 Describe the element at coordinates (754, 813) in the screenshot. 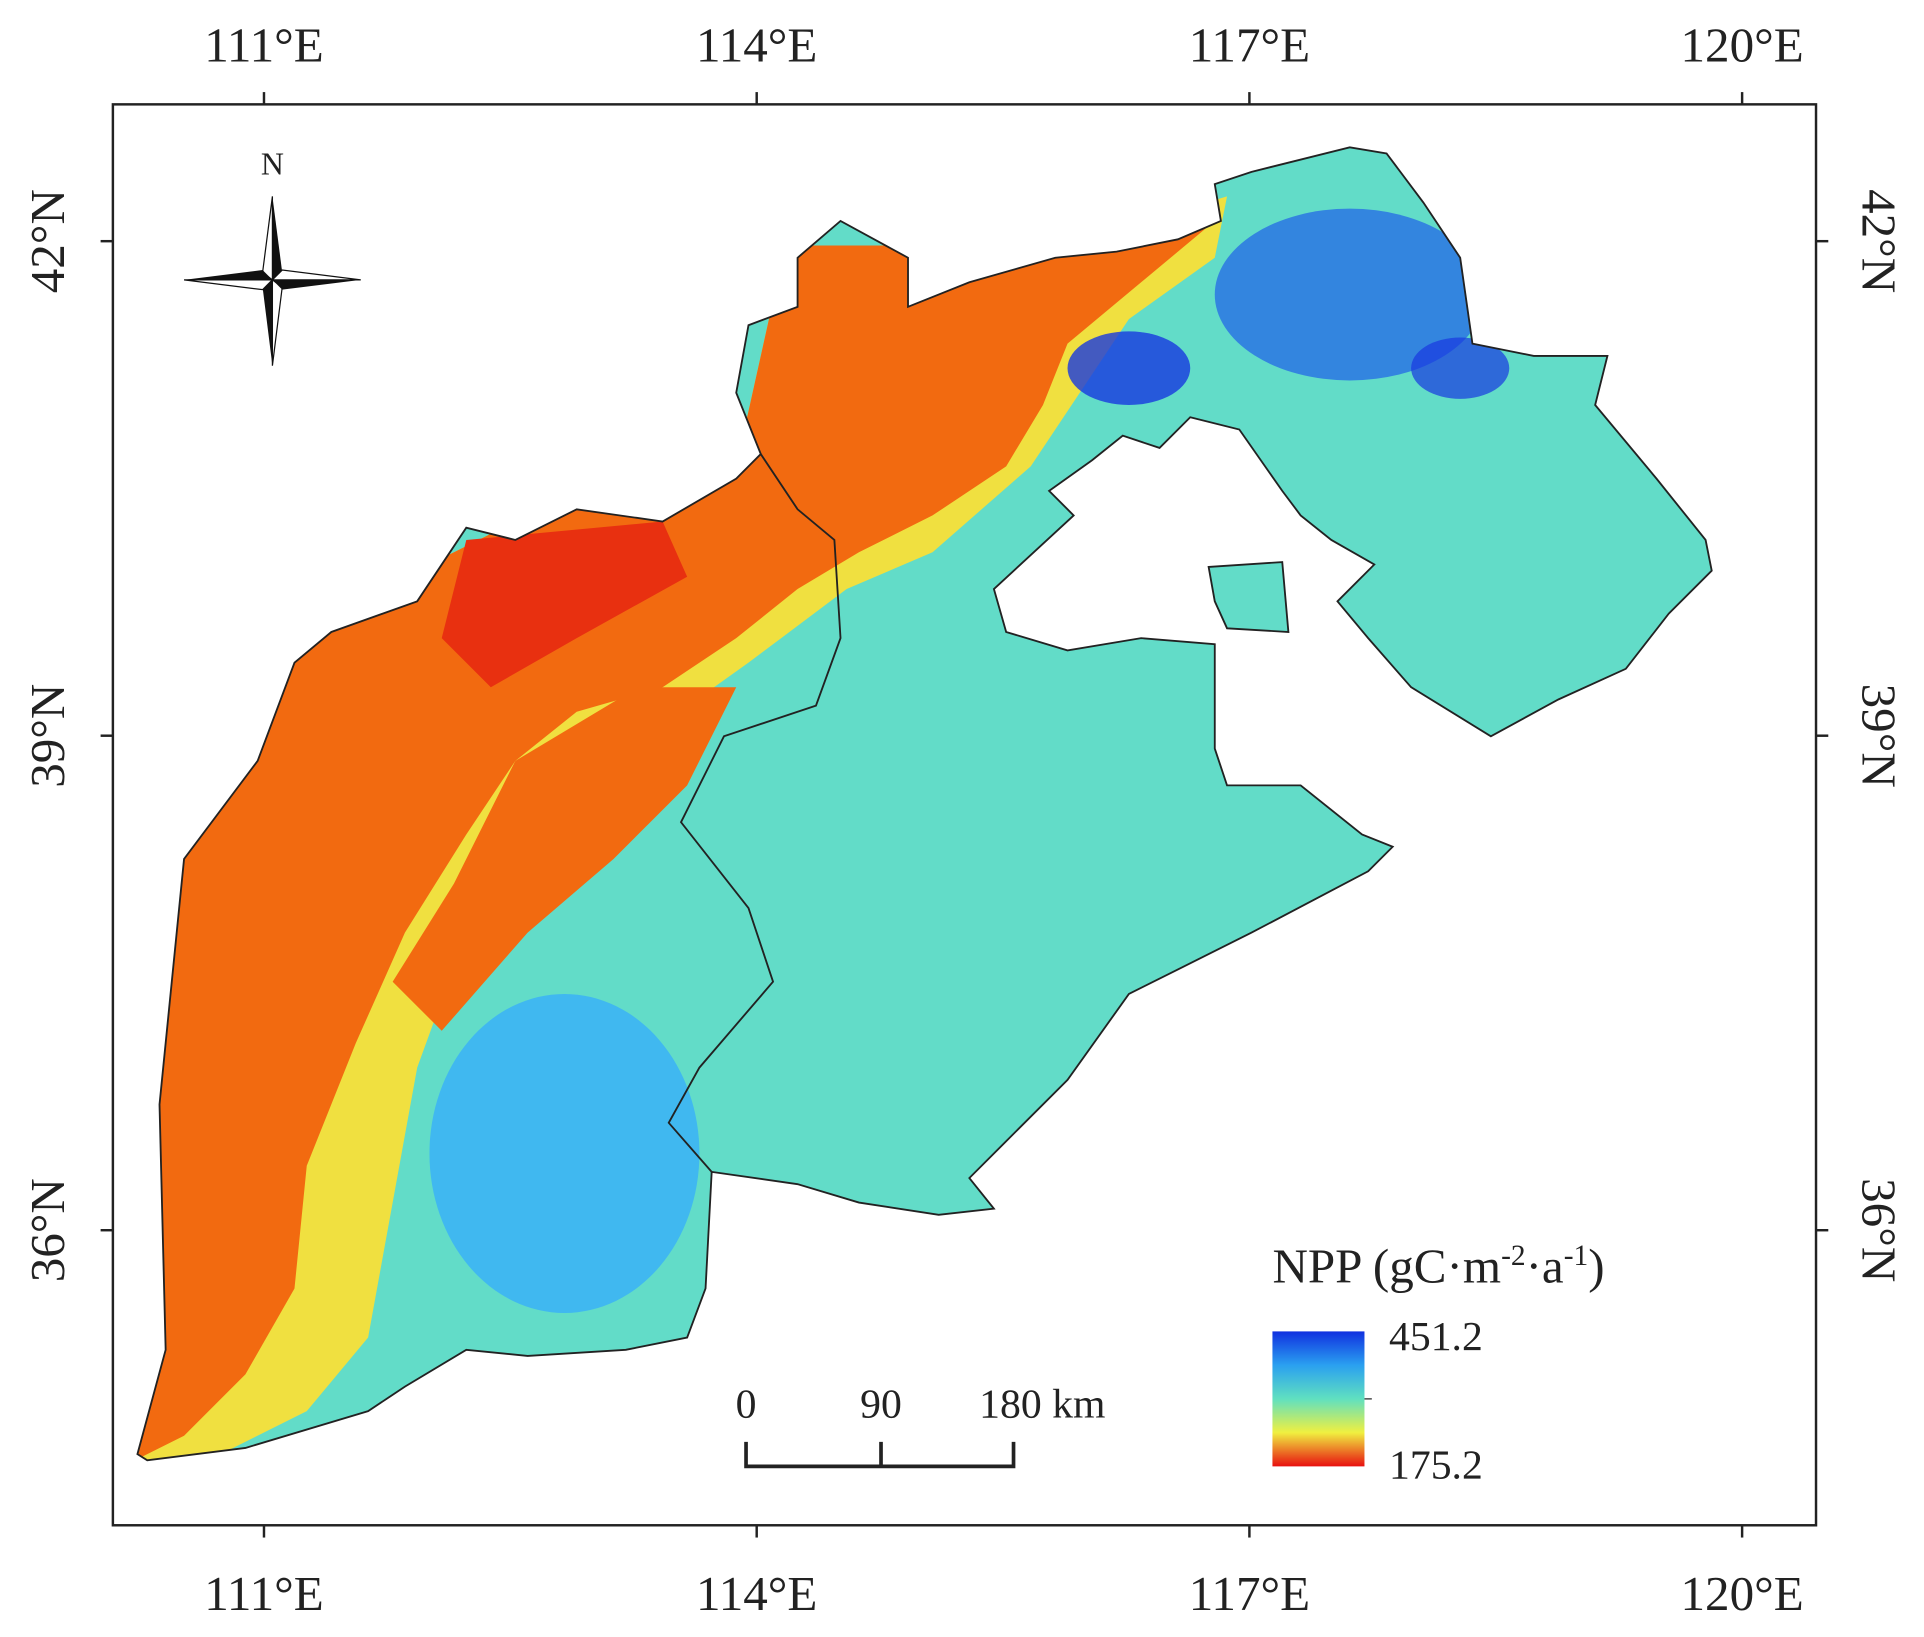

I see `province-boundary` at that location.